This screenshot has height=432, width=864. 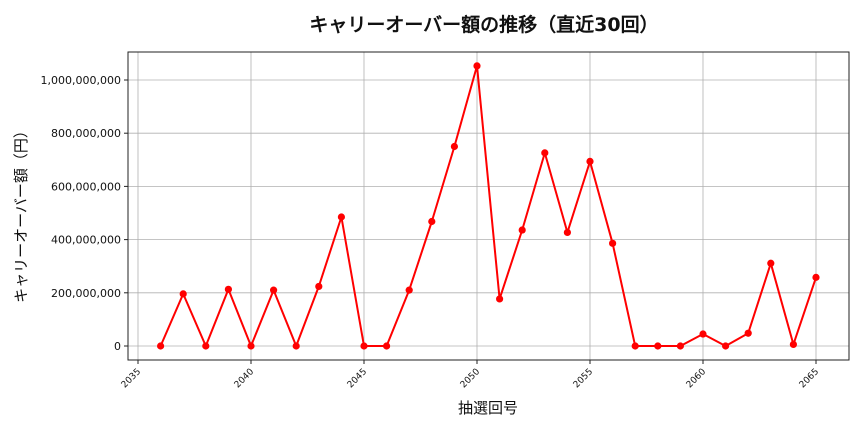 I want to click on x-axis-ticks: 2035 2040 2045 2050 2055 2060 2065, so click(x=470, y=375).